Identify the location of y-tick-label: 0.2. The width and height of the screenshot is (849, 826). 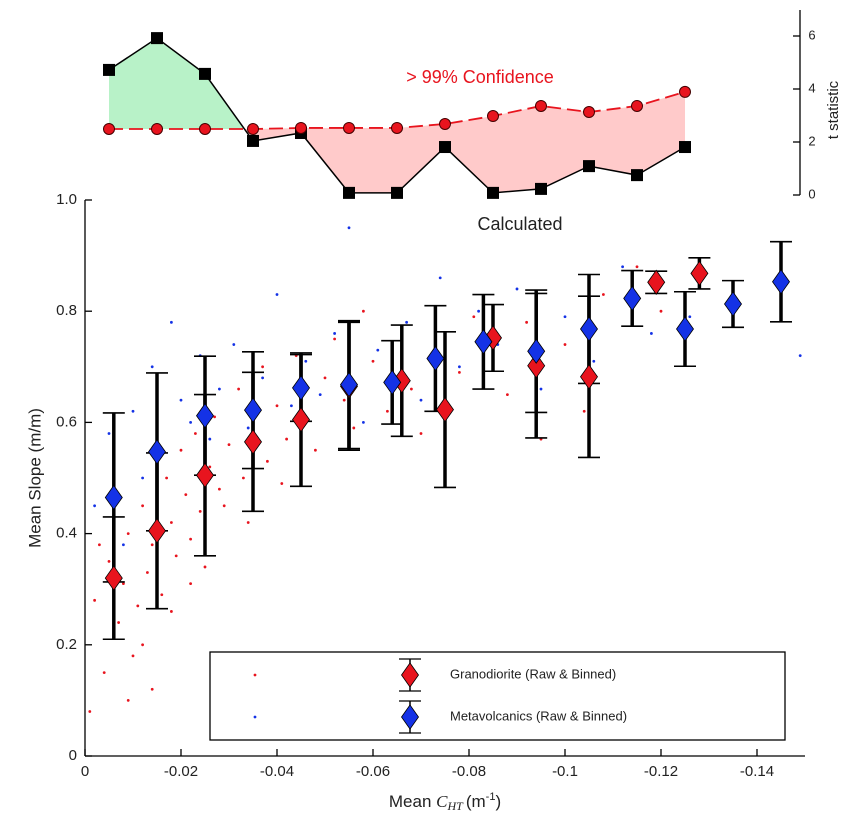
(66, 644).